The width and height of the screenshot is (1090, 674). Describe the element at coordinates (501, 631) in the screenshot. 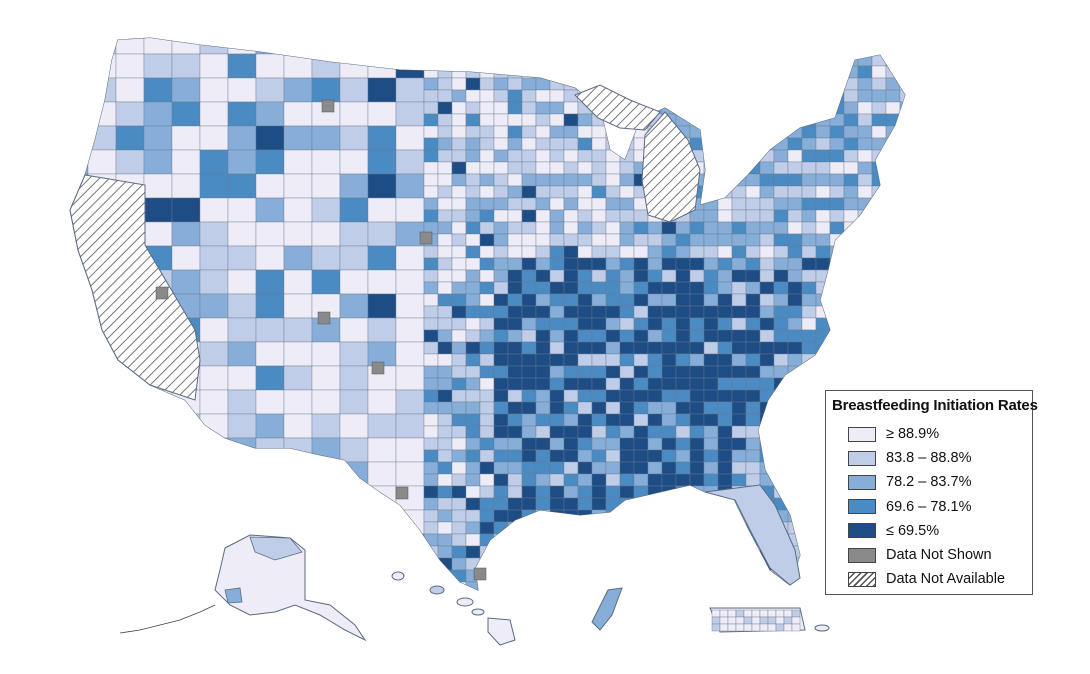

I see `hawaii-big-island` at that location.